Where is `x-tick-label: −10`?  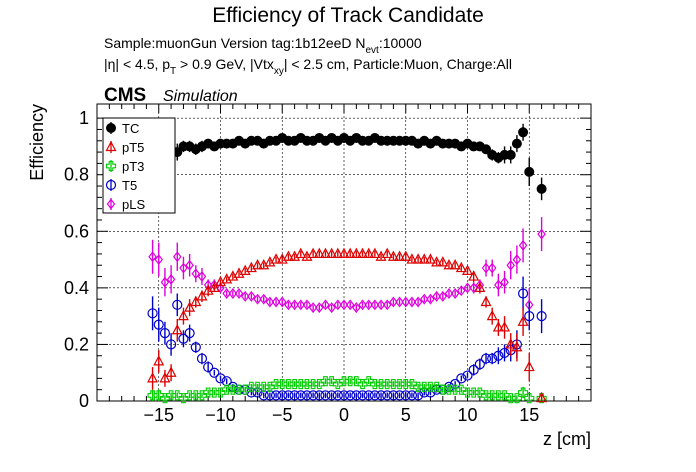
x-tick-label: −10 is located at coordinates (220, 415).